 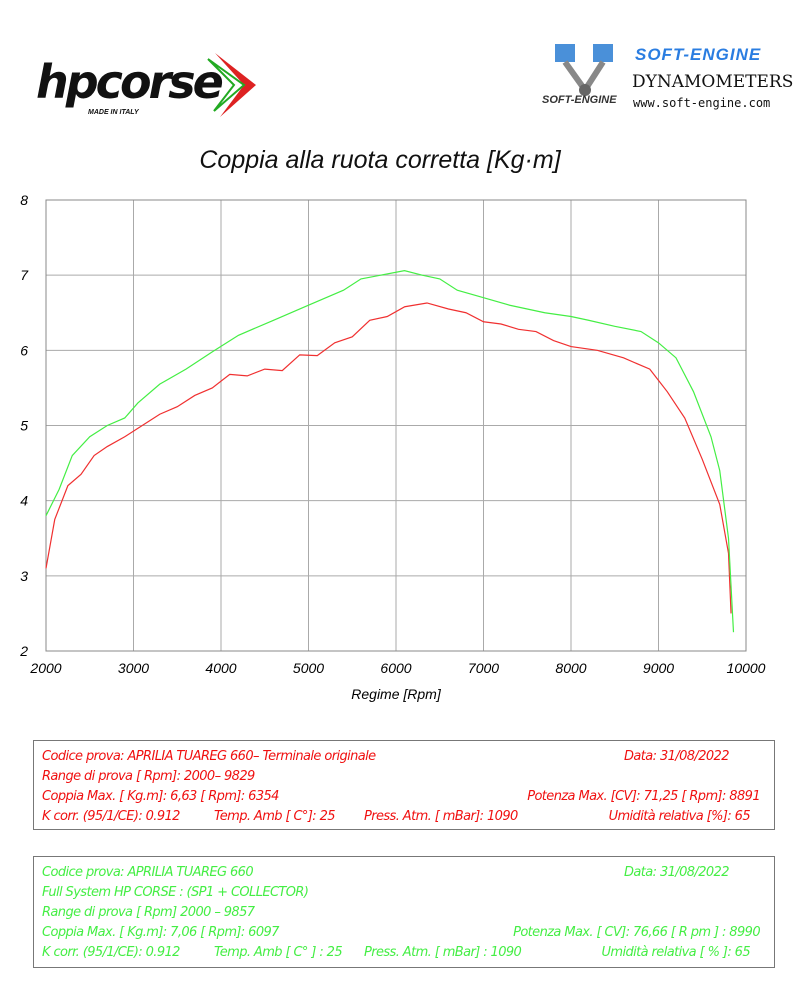 What do you see at coordinates (278, 952) in the screenshot?
I see `ambient-temp: Temp. Amb [ C° ] : 25` at bounding box center [278, 952].